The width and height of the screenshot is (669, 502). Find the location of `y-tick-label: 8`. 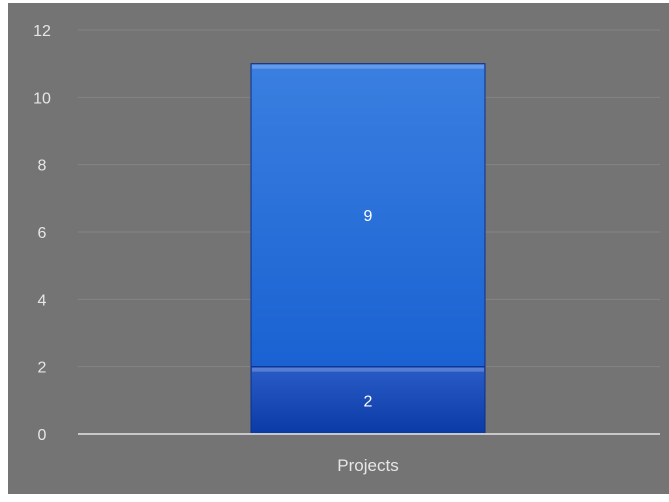

y-tick-label: 8 is located at coordinates (42, 166).